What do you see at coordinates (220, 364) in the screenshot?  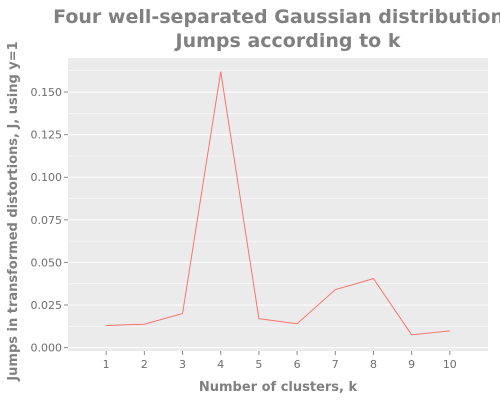 I see `x-tick-label: 4` at bounding box center [220, 364].